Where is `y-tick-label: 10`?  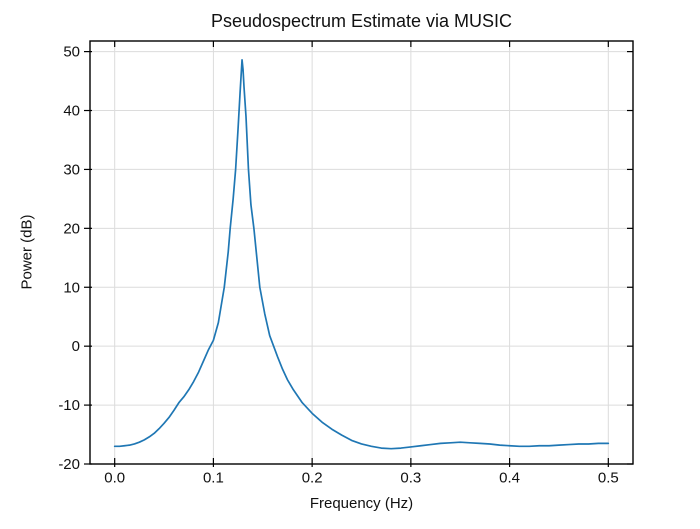 y-tick-label: 10 is located at coordinates (71, 287).